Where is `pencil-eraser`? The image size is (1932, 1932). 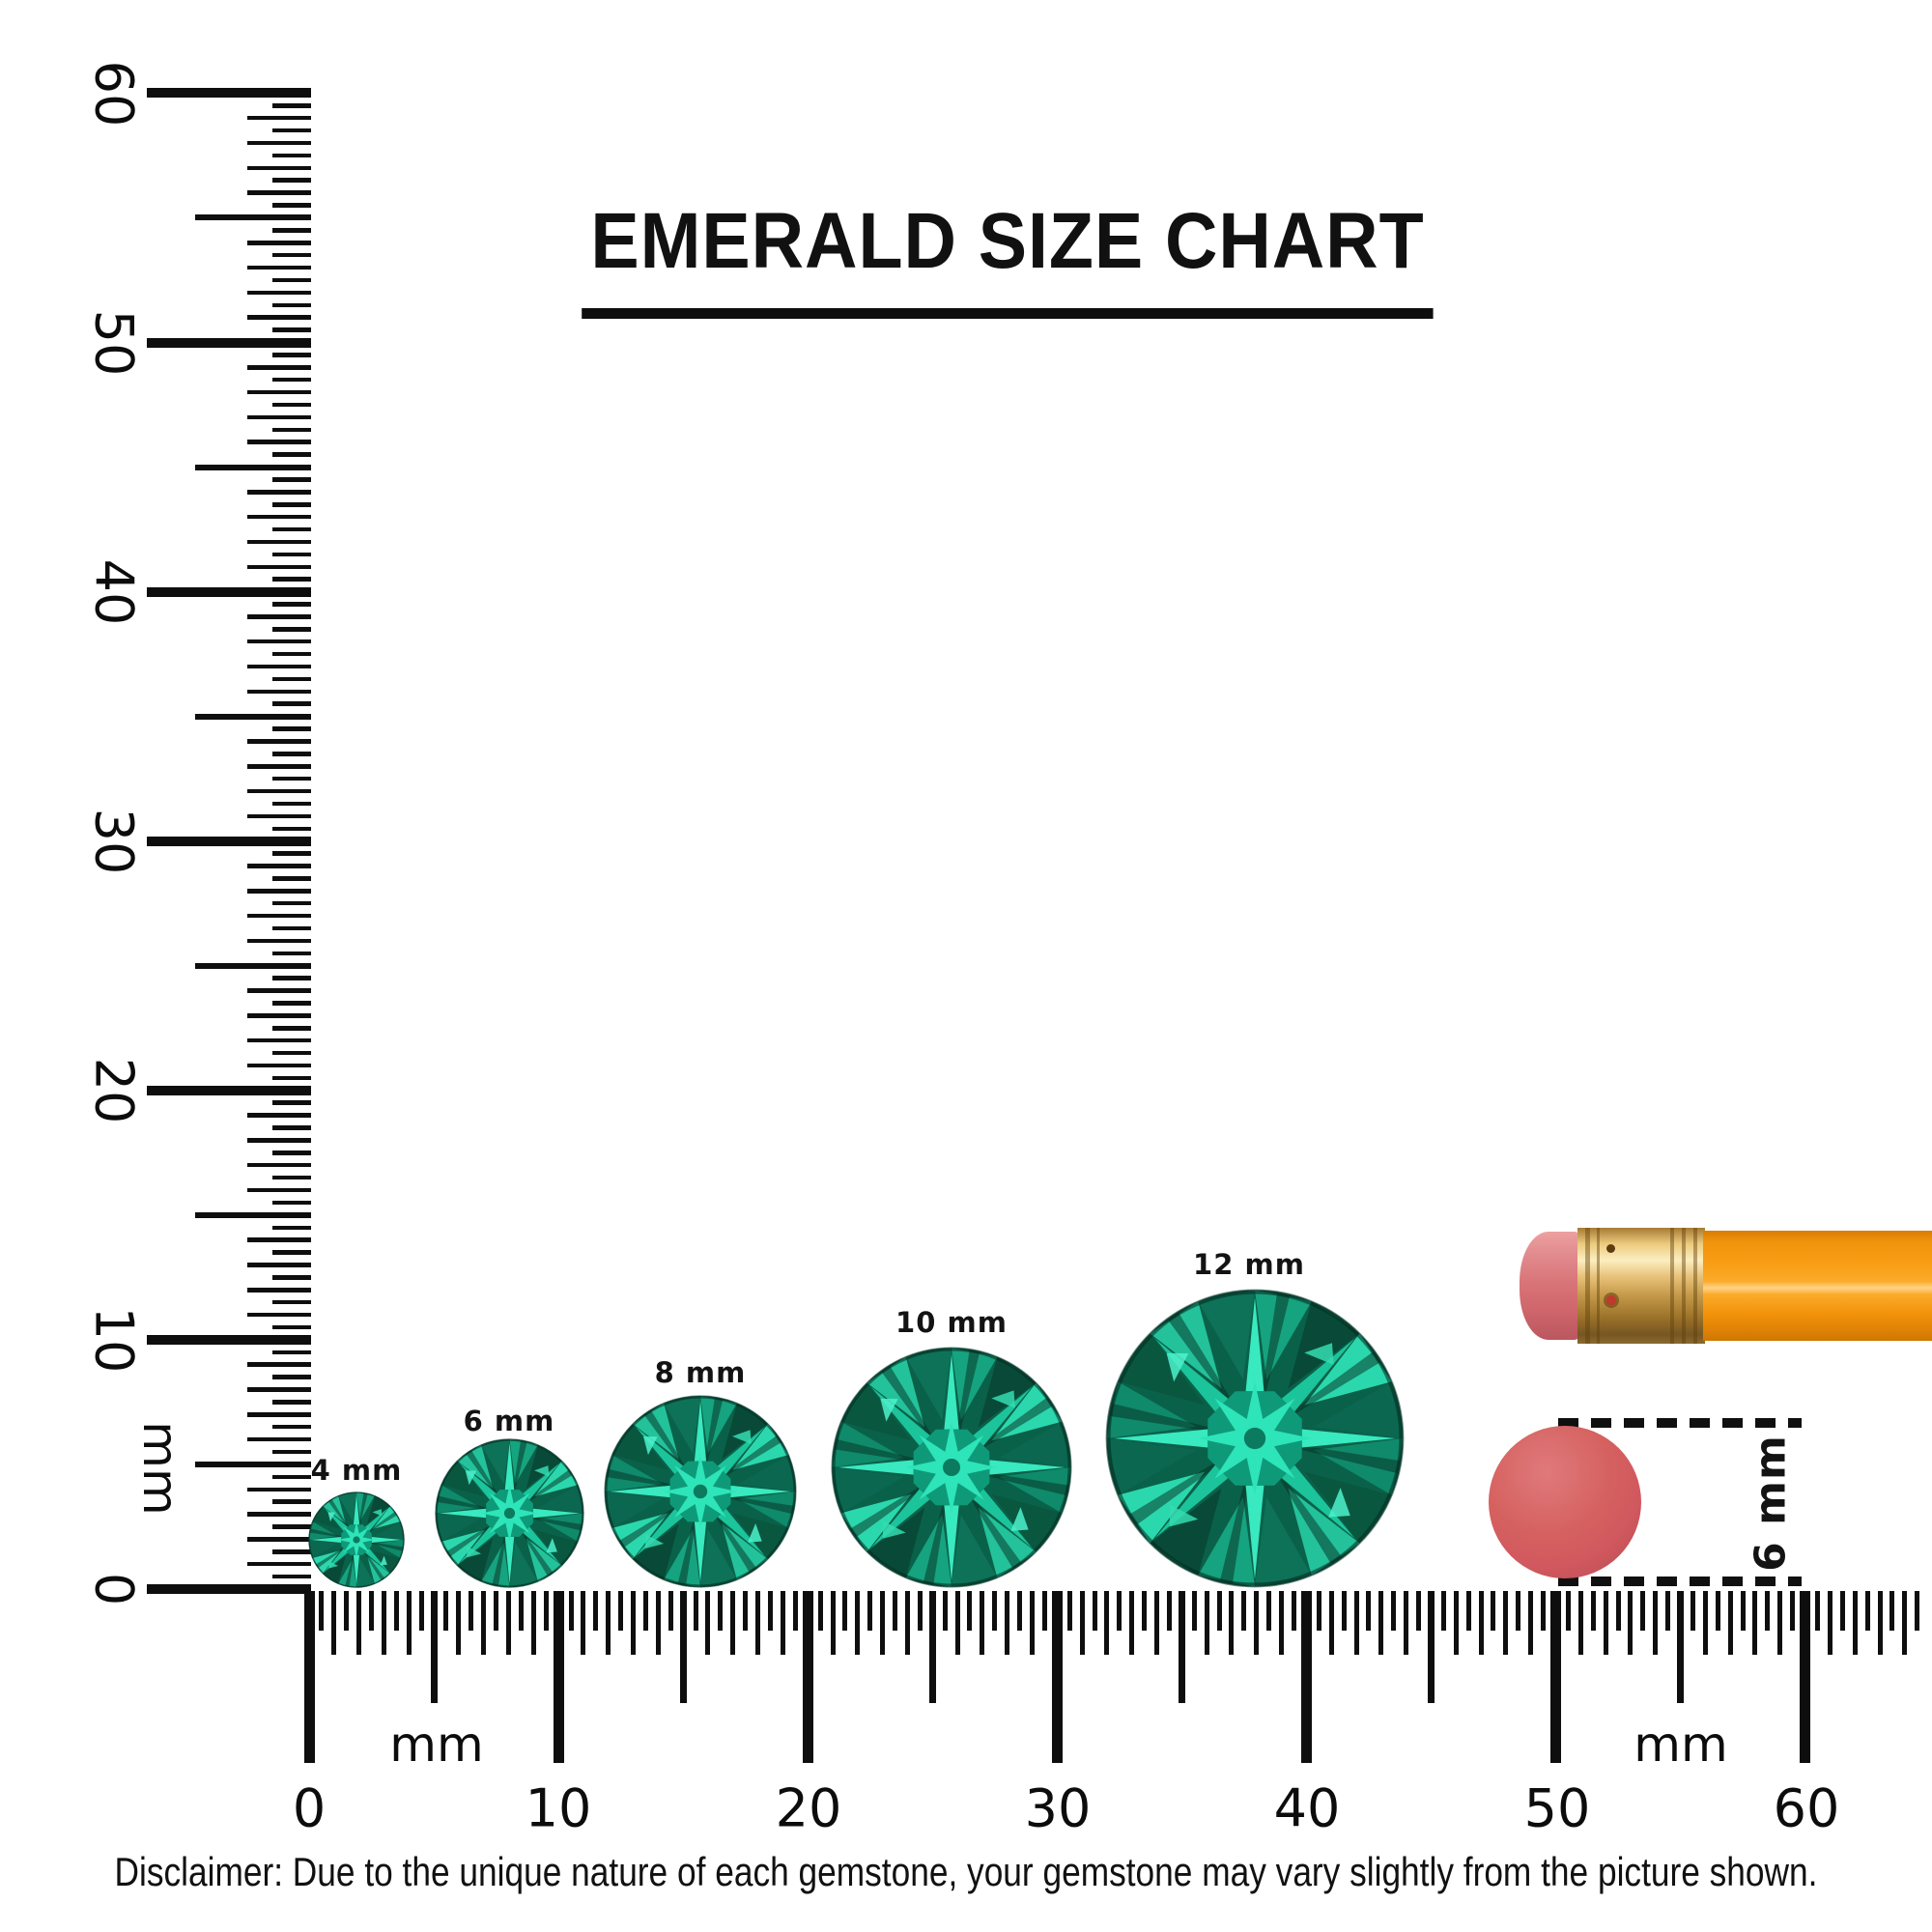 pencil-eraser is located at coordinates (1549, 1286).